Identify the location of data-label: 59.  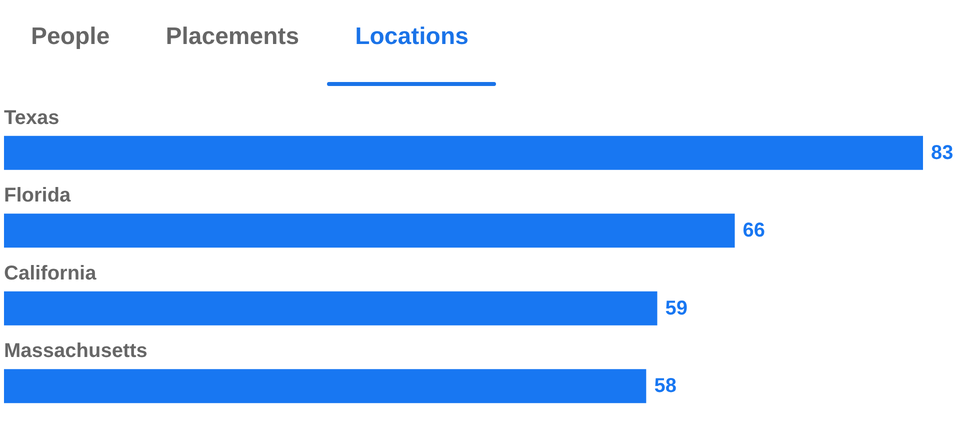
(676, 308).